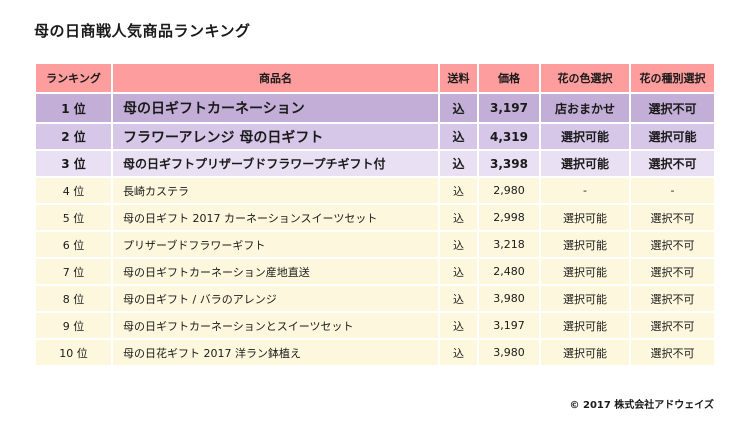 This screenshot has height=440, width=738. Describe the element at coordinates (73, 244) in the screenshot. I see `rank-cell: 6 位` at that location.